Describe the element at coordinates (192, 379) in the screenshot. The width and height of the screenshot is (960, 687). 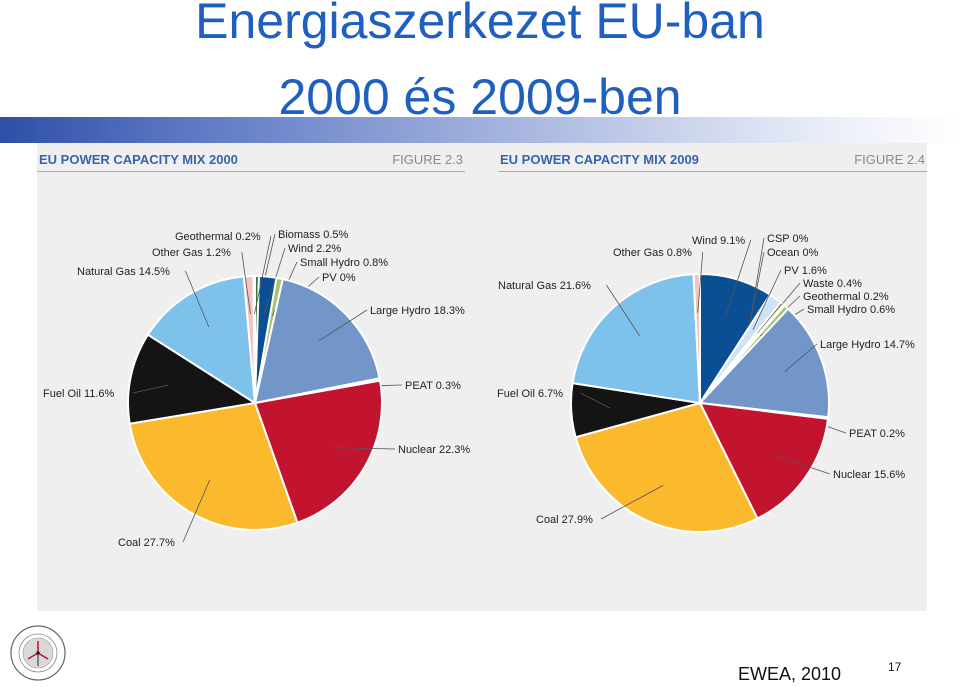
I see `pie-slice-fuel-oil` at that location.